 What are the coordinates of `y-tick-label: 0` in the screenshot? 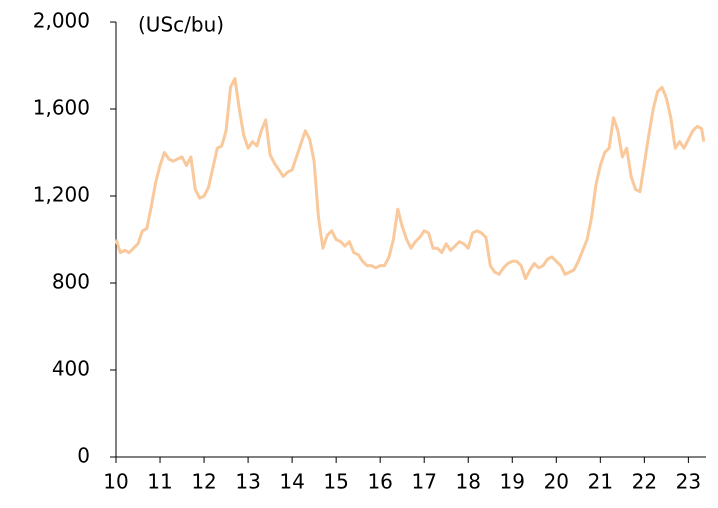 It's located at (83, 456).